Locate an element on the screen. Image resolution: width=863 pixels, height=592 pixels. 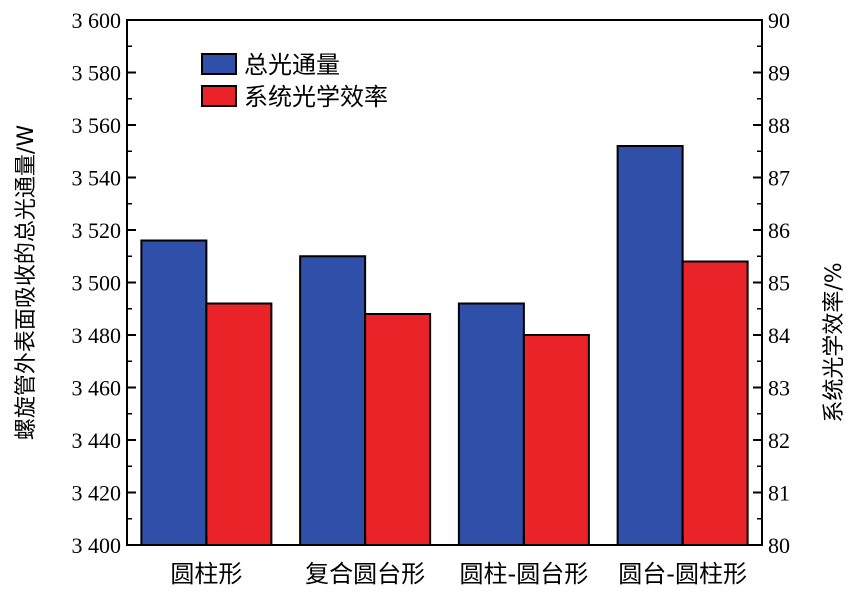
left-tick-label: 3 560 is located at coordinates (97, 125).